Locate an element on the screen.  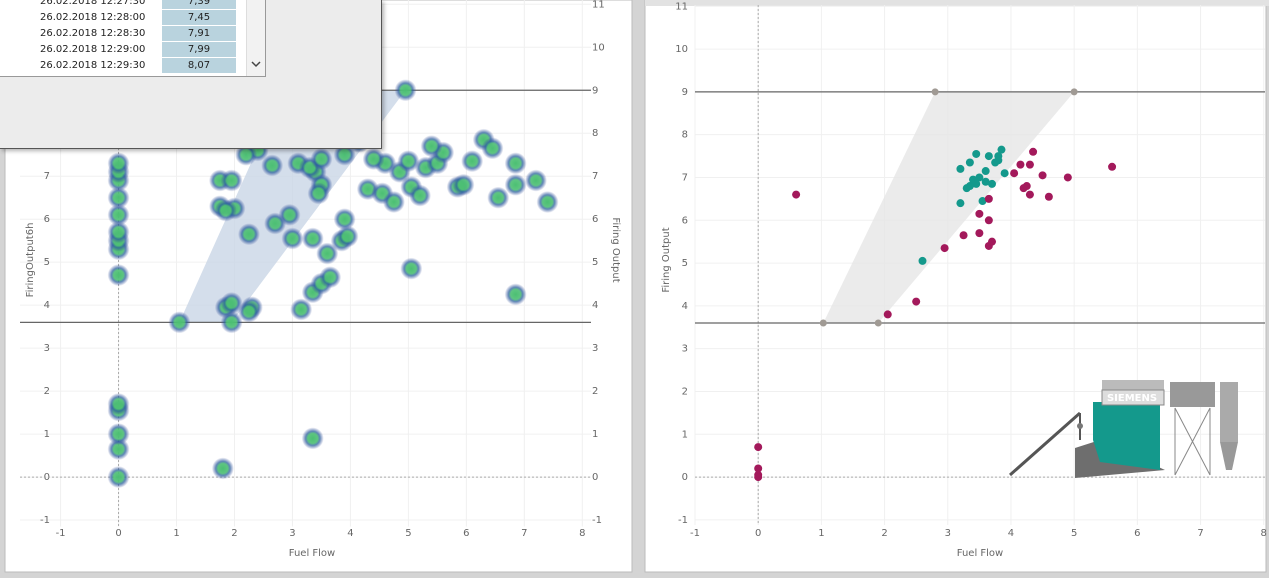
y-tick-label: 2 is located at coordinates (685, 391).